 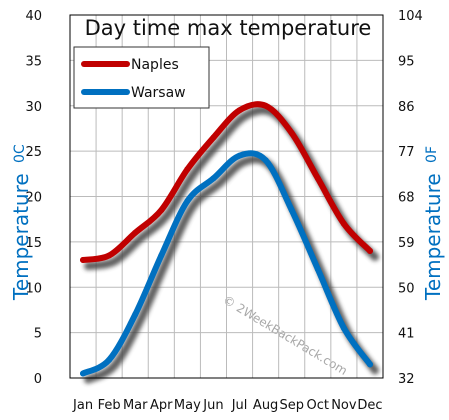 I want to click on y2-tick-label: 68, so click(x=406, y=198).